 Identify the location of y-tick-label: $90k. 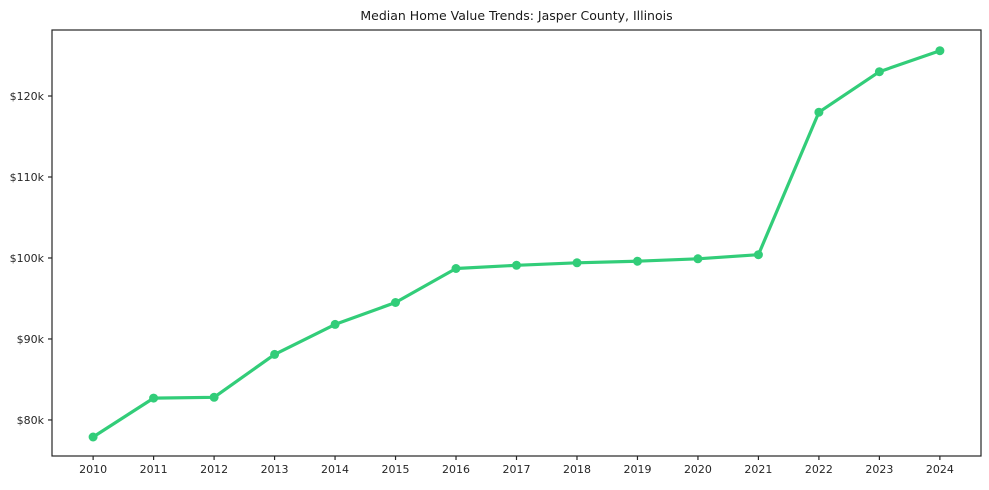
(31, 339).